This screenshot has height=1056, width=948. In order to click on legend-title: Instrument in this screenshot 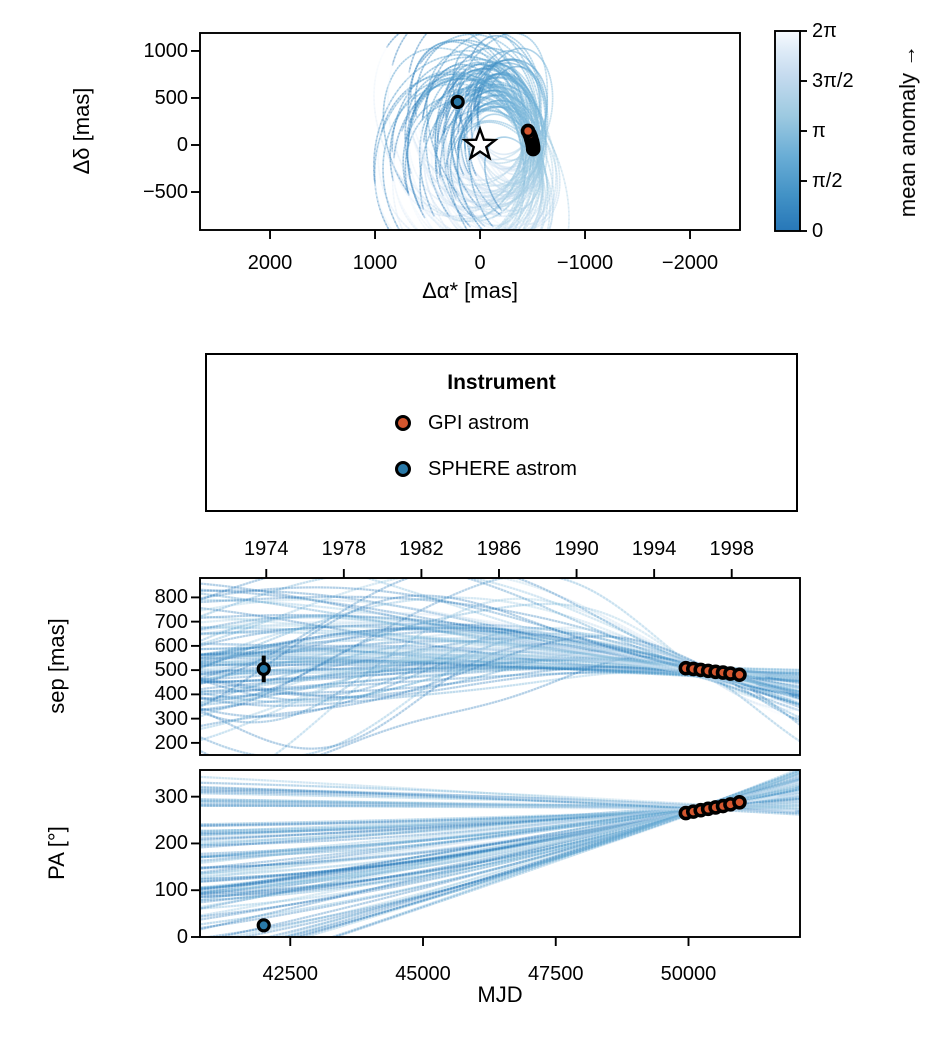, I will do `click(501, 382)`.